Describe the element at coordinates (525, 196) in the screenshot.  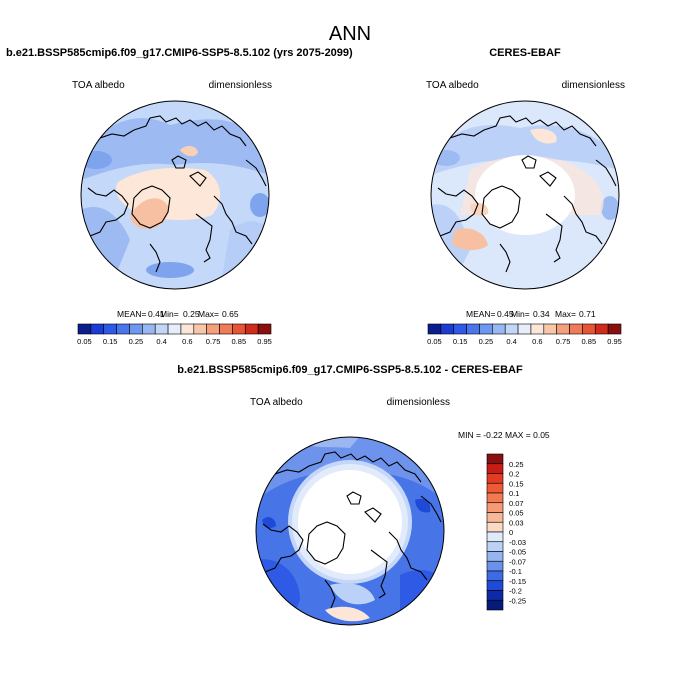
I see `panel-obs: CERES-EBAF TOA albedo dimensionless` at that location.